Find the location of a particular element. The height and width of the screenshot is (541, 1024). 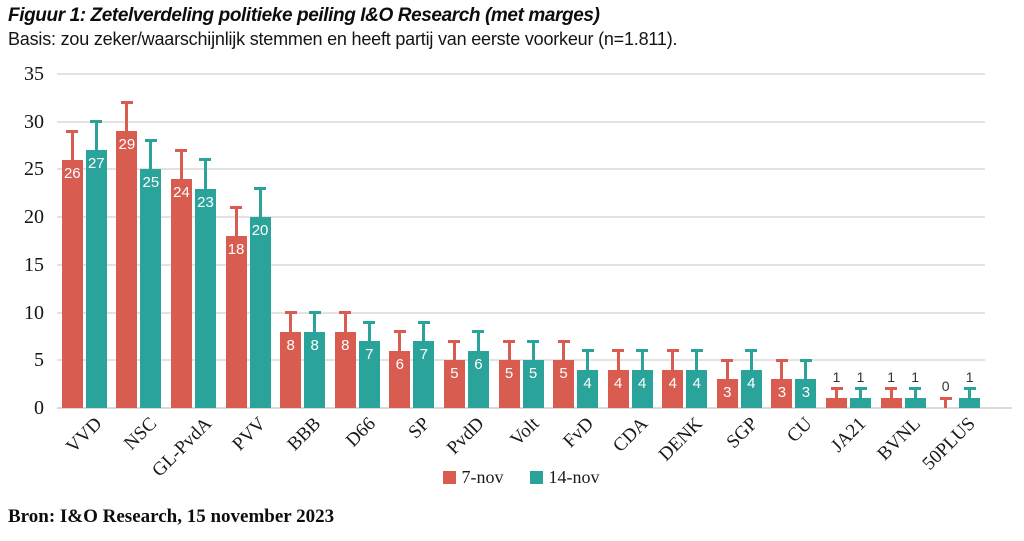

errorbar-cap-7-nov-PVV is located at coordinates (236, 208).